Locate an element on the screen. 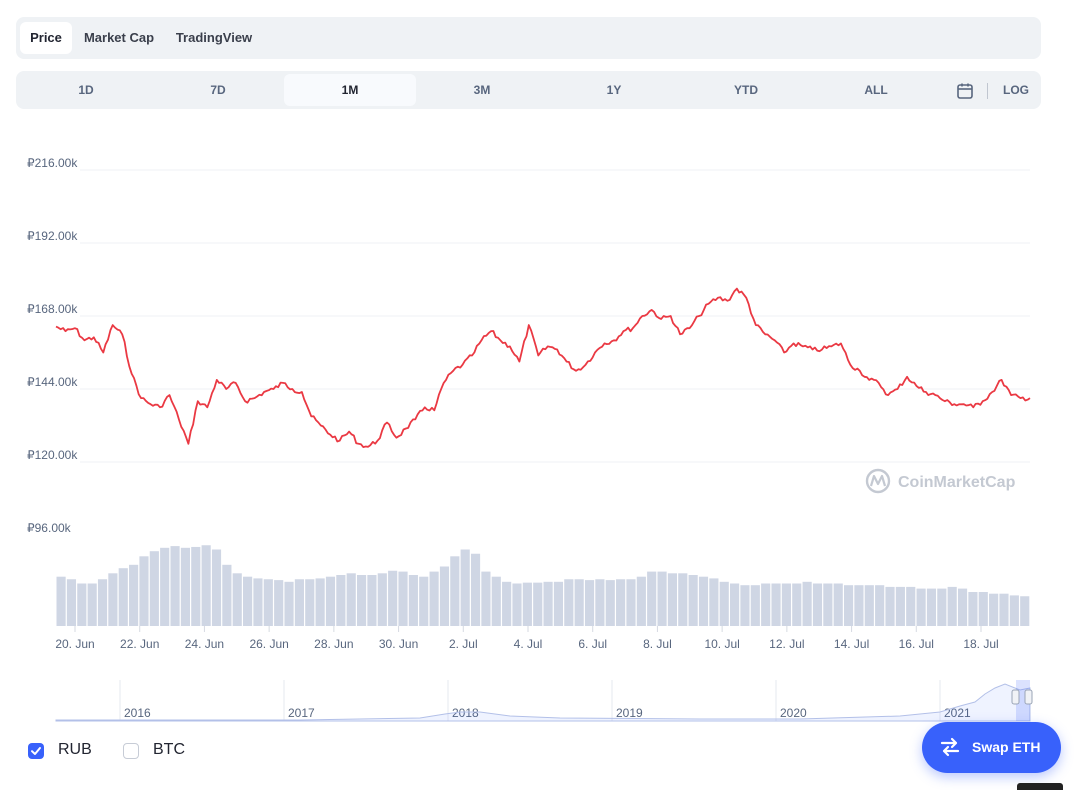 This screenshot has height=790, width=1080. x-tick-label: 2. Jul is located at coordinates (463, 644).